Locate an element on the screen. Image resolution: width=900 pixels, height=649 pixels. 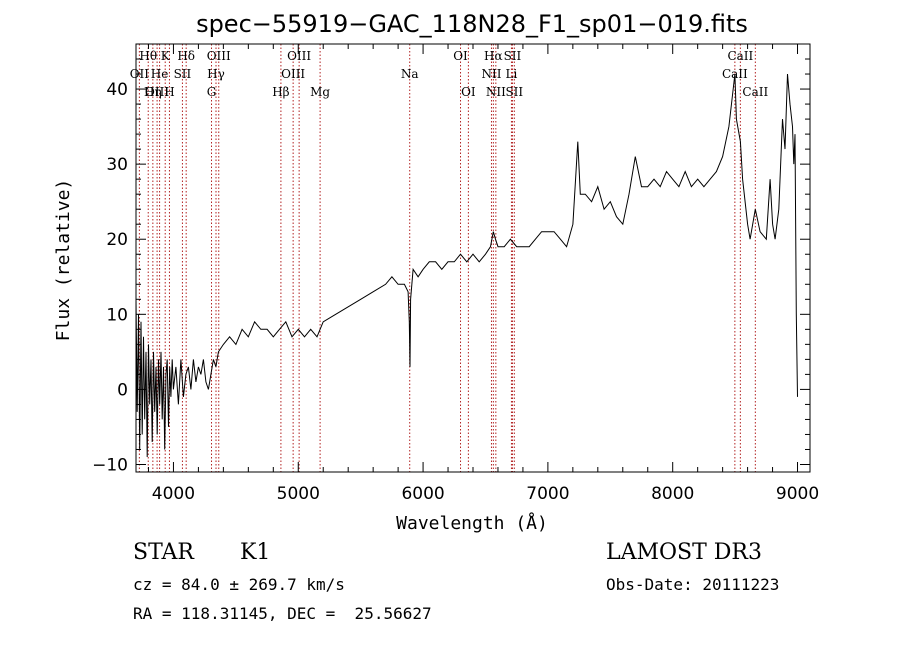
y-tick-label: 20 is located at coordinates (117, 240).